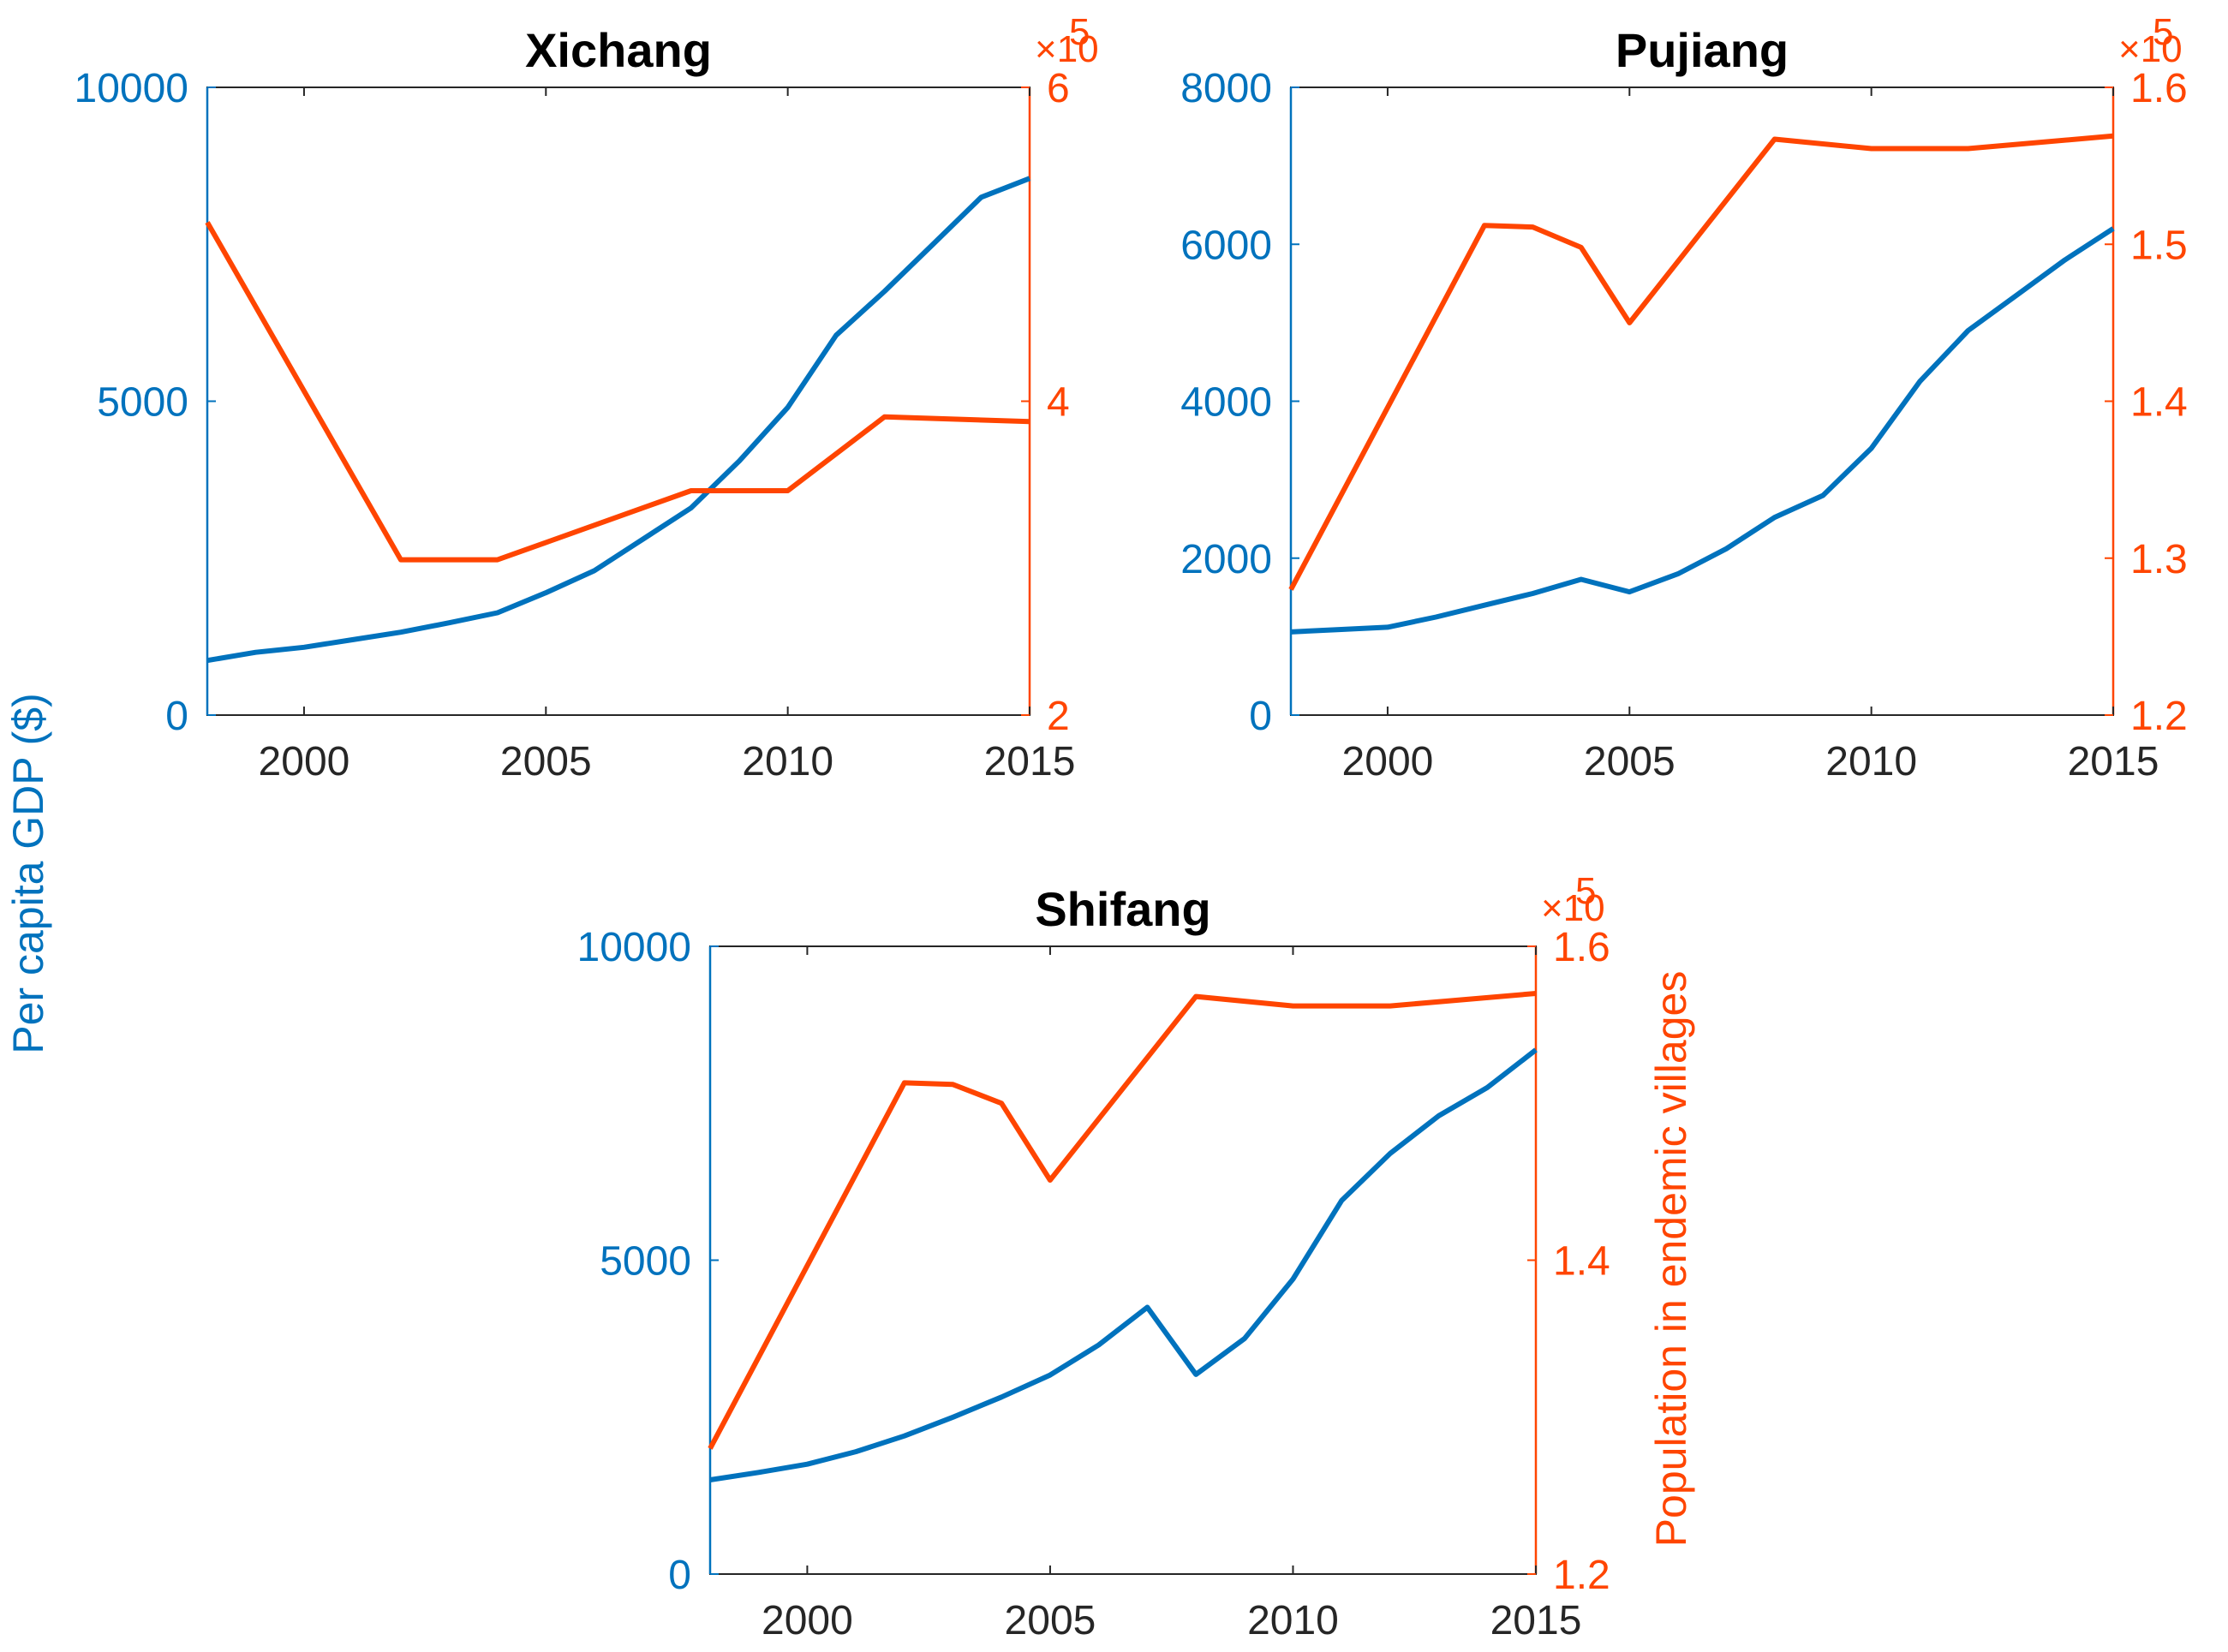  What do you see at coordinates (1702, 50) in the screenshot?
I see `chart-title: Pujiang` at bounding box center [1702, 50].